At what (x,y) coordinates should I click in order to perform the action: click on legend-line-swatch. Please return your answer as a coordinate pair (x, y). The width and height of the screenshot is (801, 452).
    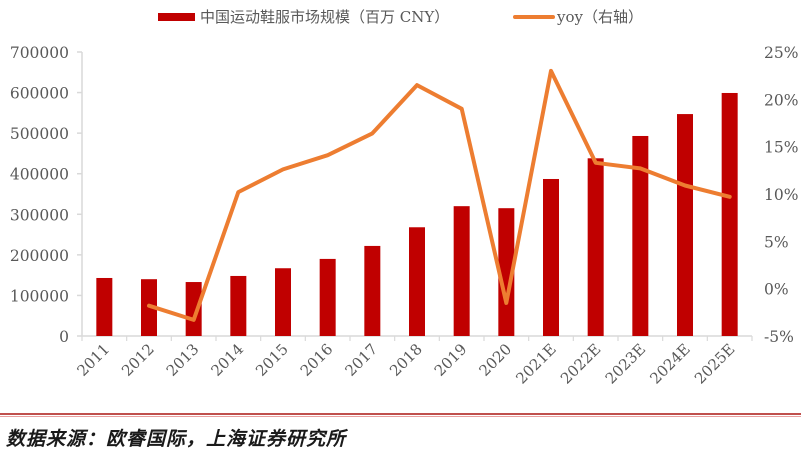
    Looking at the image, I should click on (534, 16).